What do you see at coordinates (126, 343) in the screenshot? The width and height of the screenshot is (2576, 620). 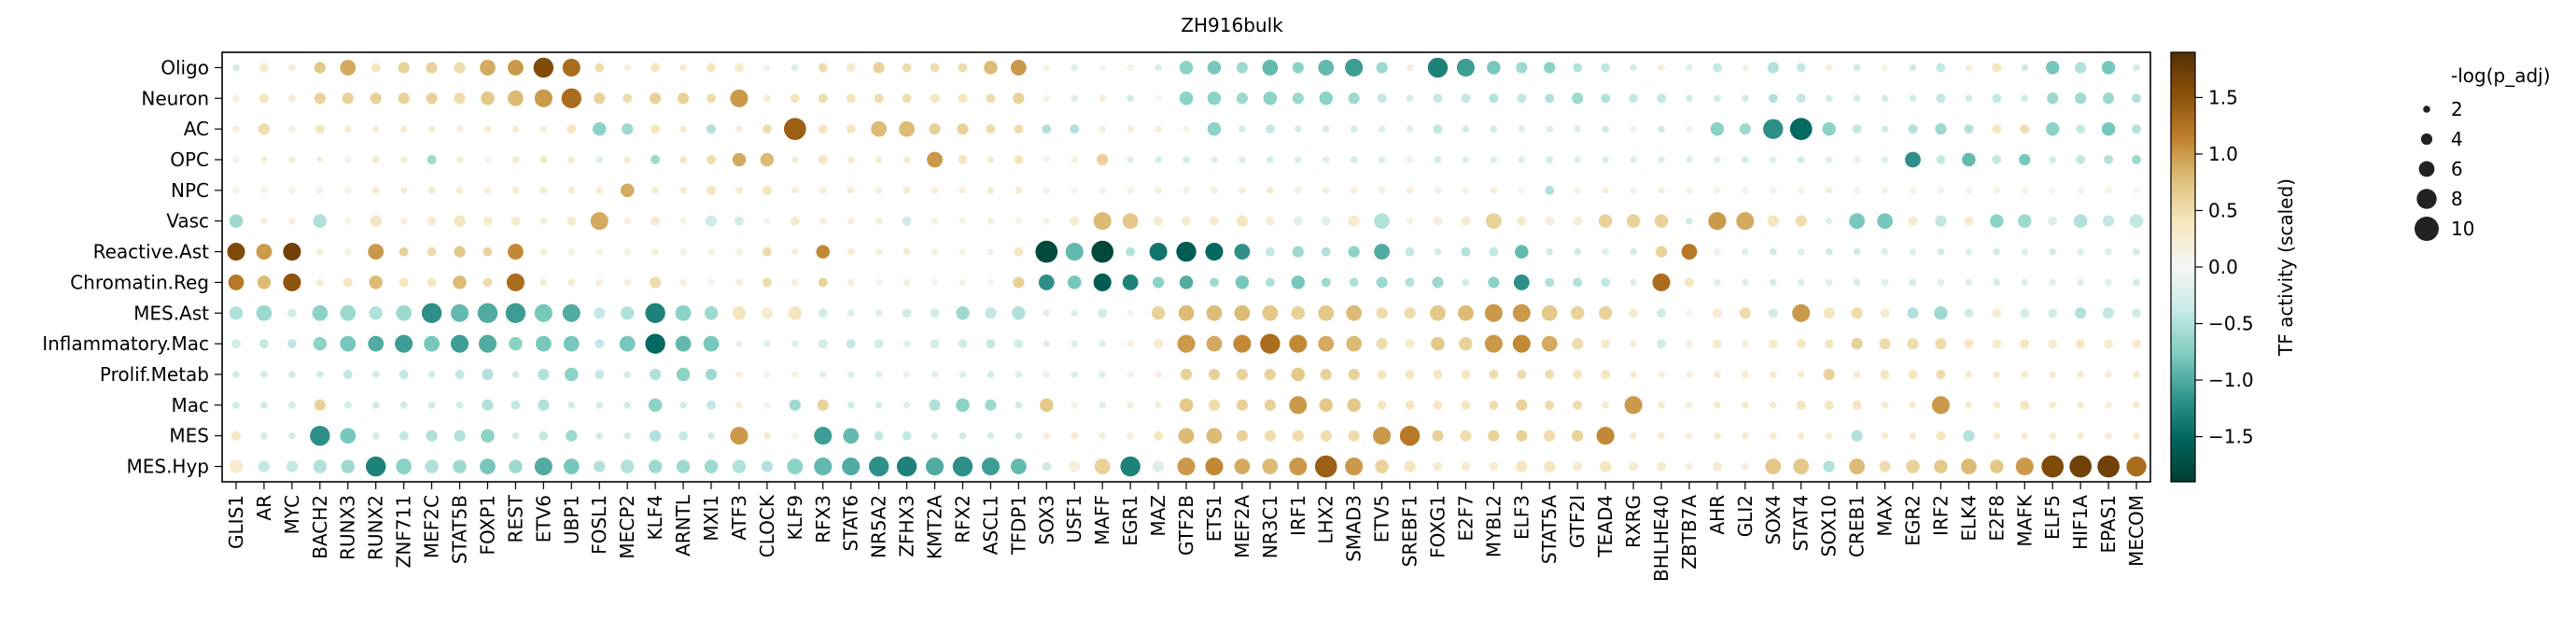 I see `row-label: Inflammatory.Mac` at bounding box center [126, 343].